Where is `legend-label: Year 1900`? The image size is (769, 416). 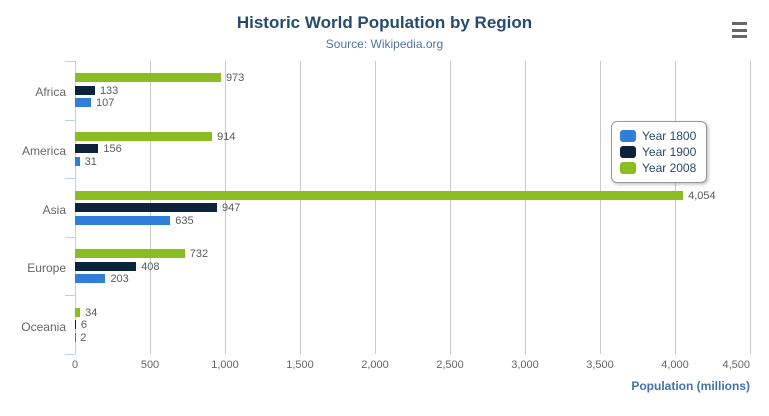 legend-label: Year 1900 is located at coordinates (669, 152).